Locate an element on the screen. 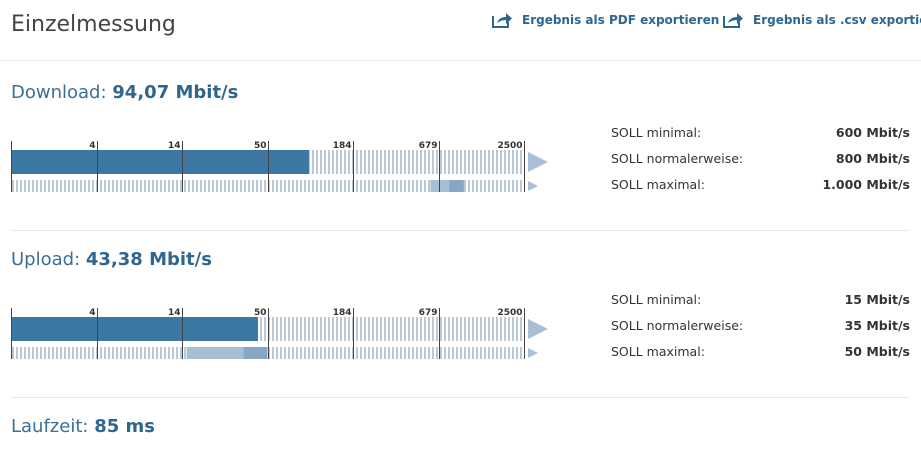 Image resolution: width=921 pixels, height=449 pixels. measurement-label: Upload: is located at coordinates (46, 259).